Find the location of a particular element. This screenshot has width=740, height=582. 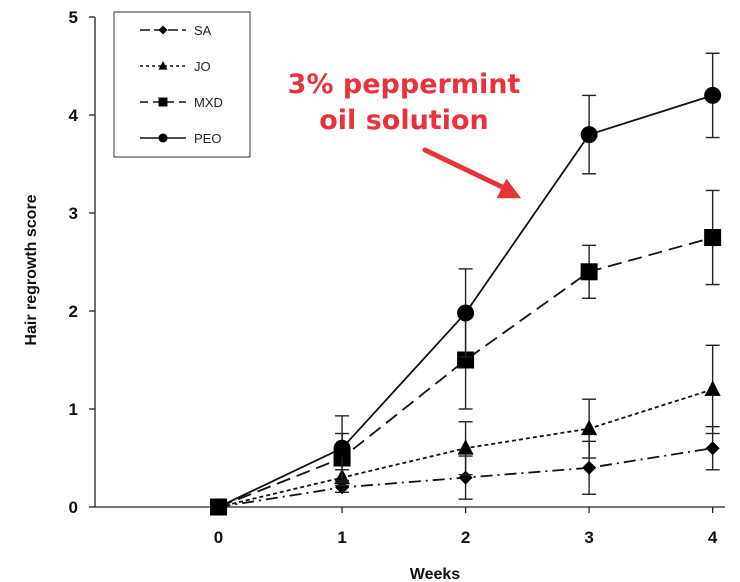

legend-box is located at coordinates (182, 84).